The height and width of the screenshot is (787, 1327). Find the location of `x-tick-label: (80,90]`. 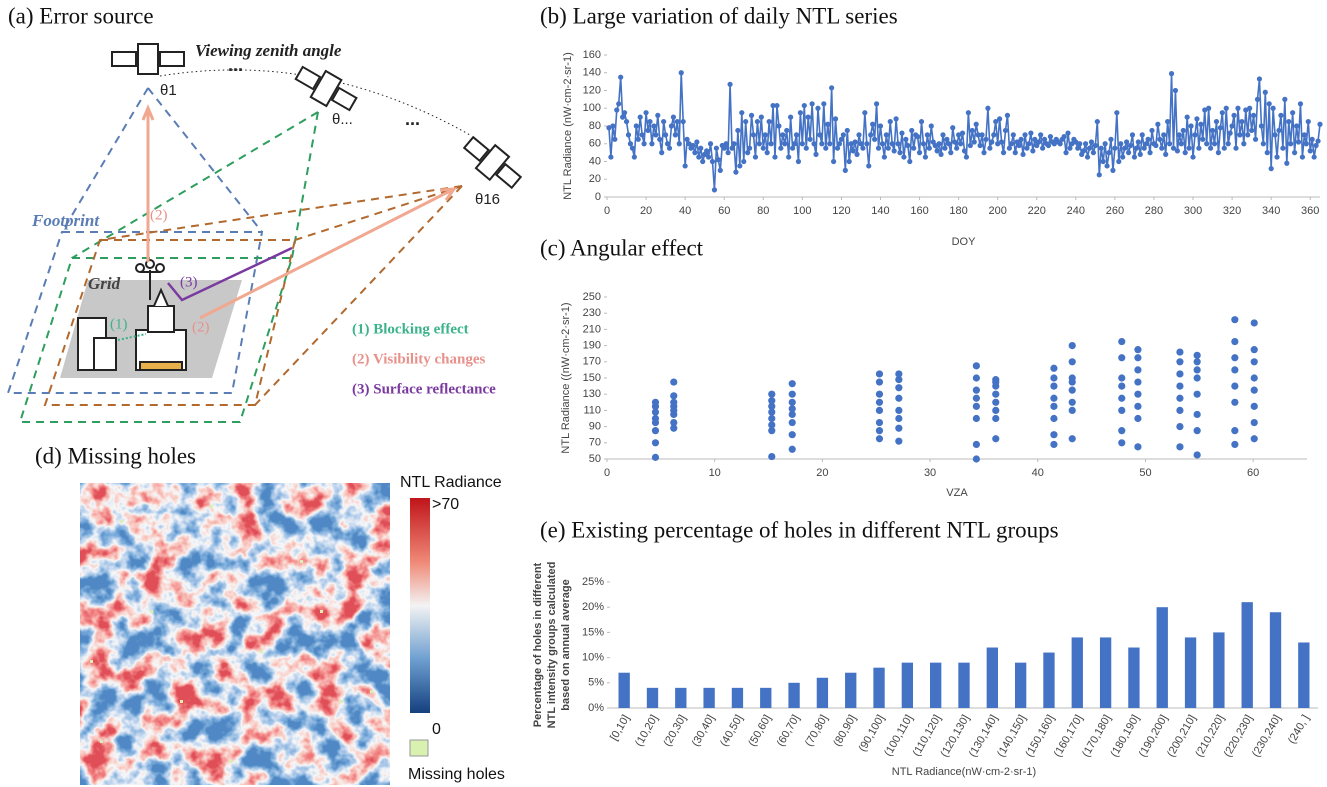

x-tick-label: (80,90] is located at coordinates (845, 731).